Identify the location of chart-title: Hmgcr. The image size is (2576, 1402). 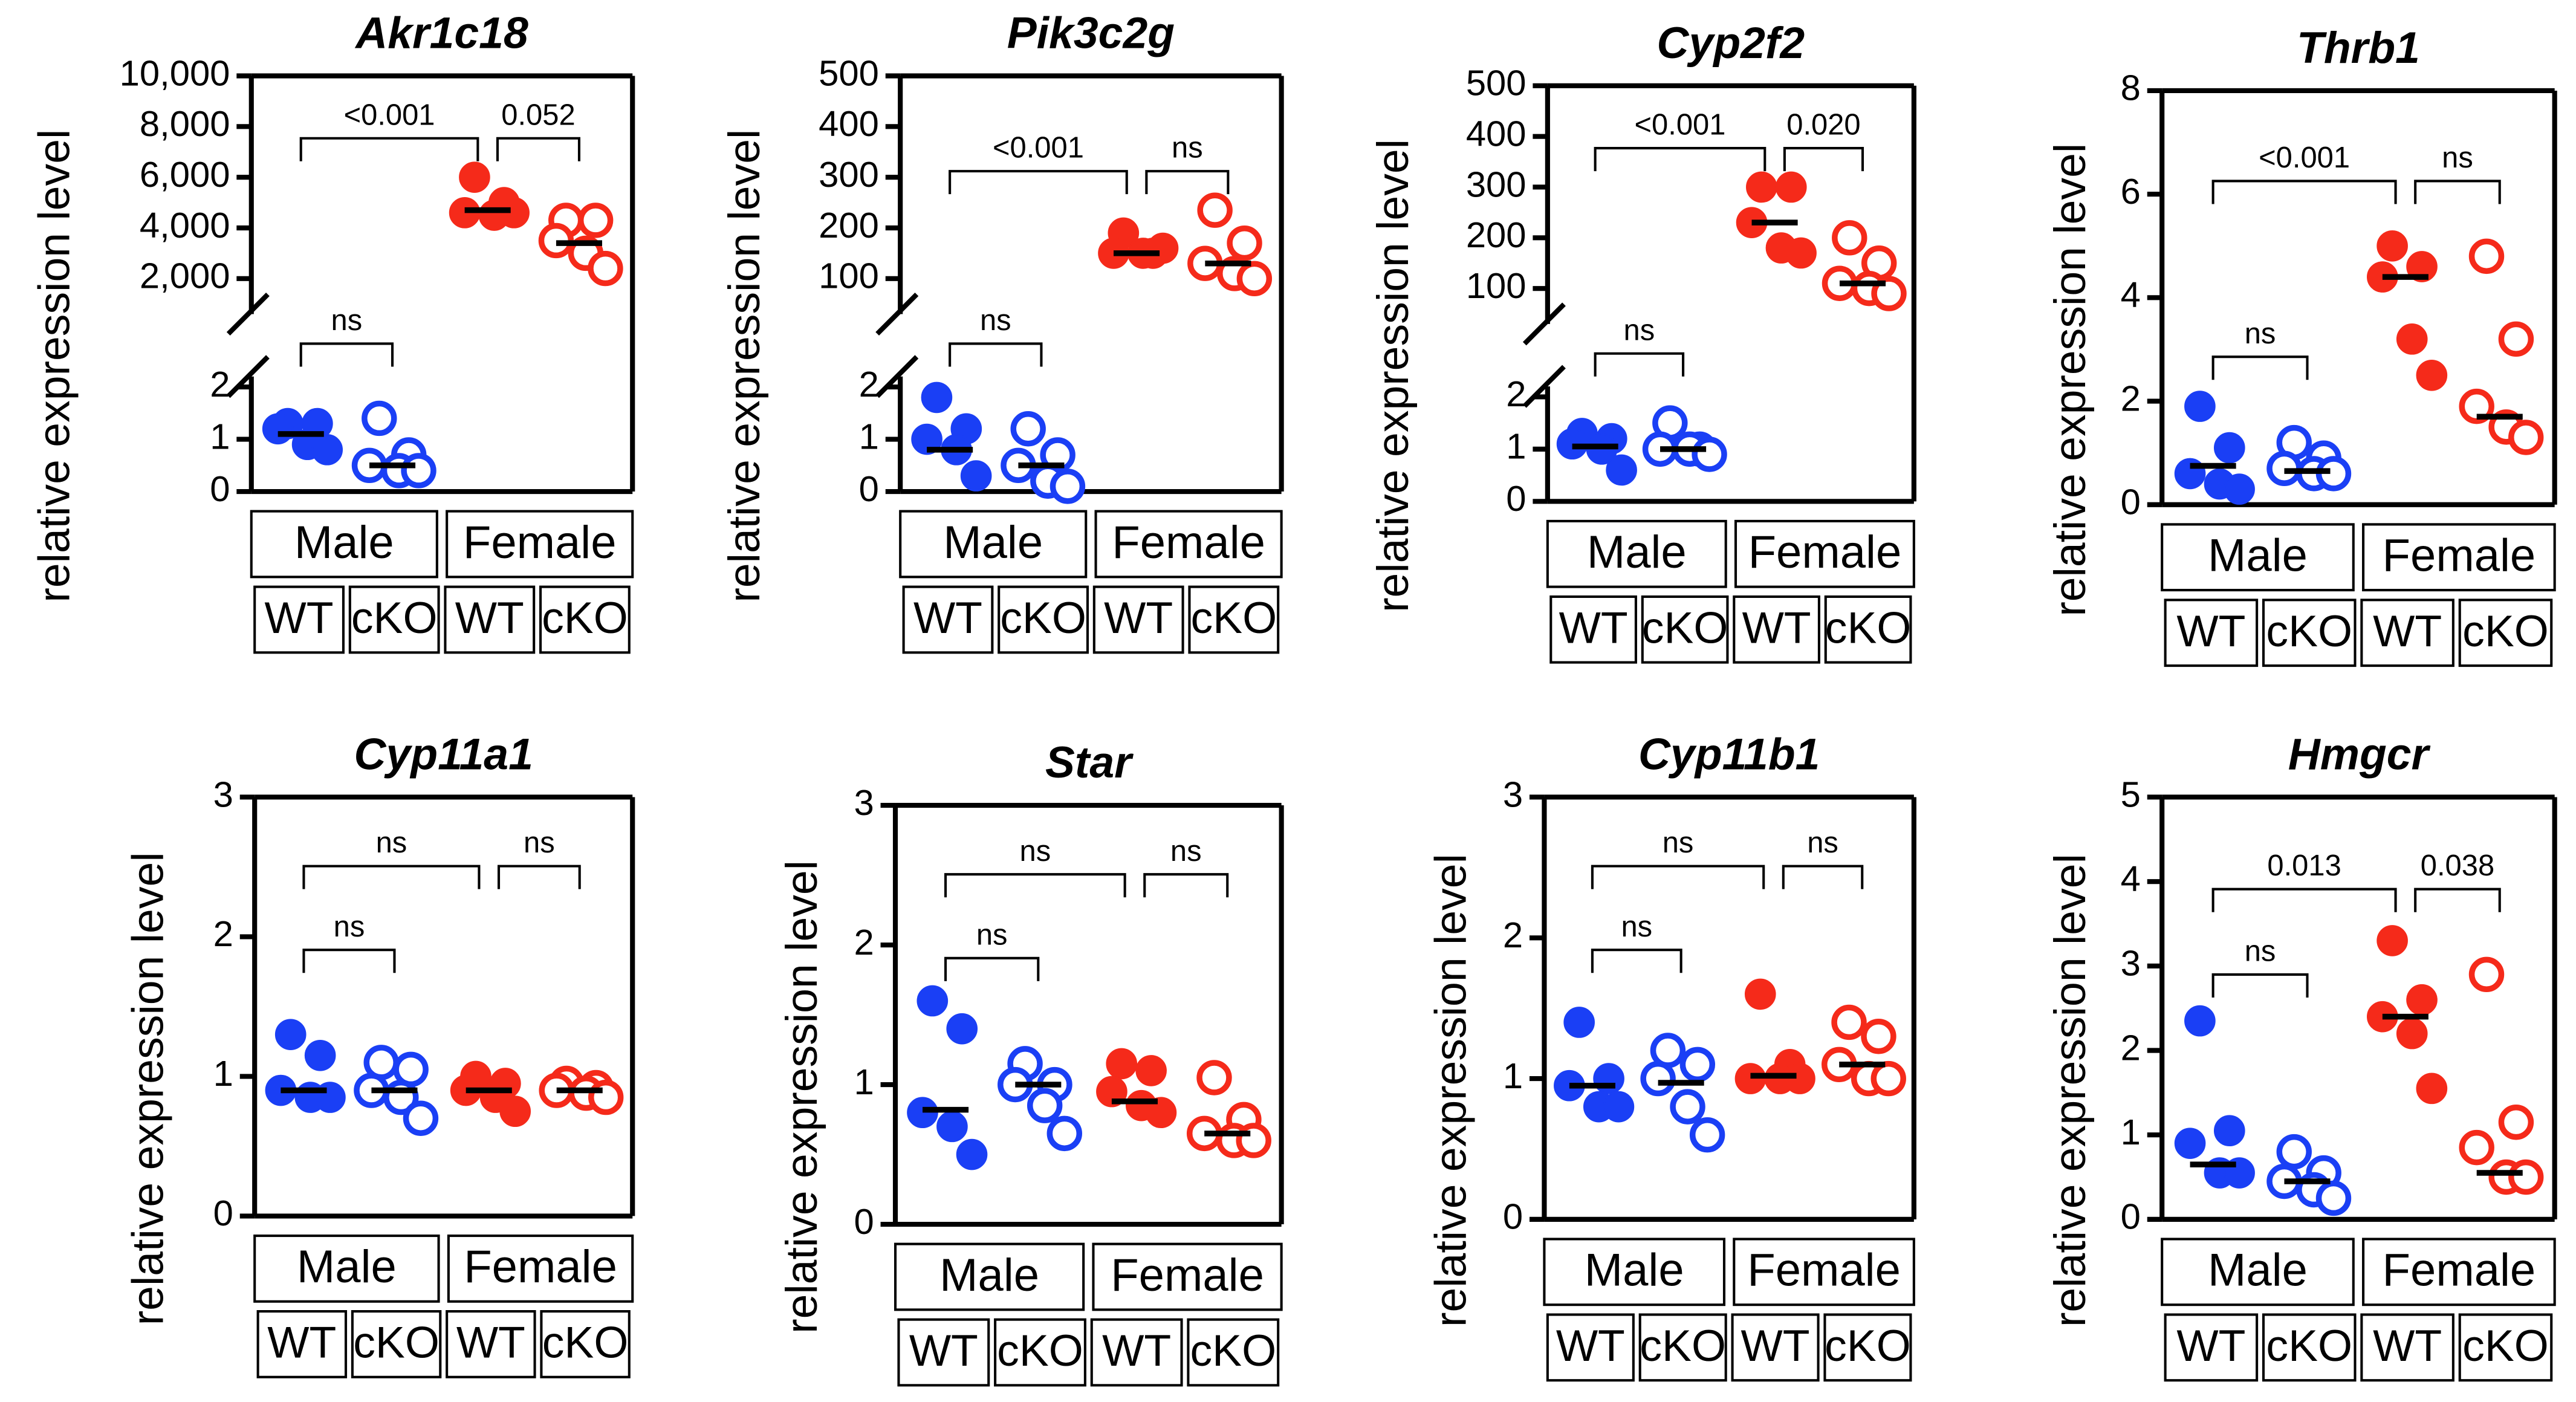
(2360, 755).